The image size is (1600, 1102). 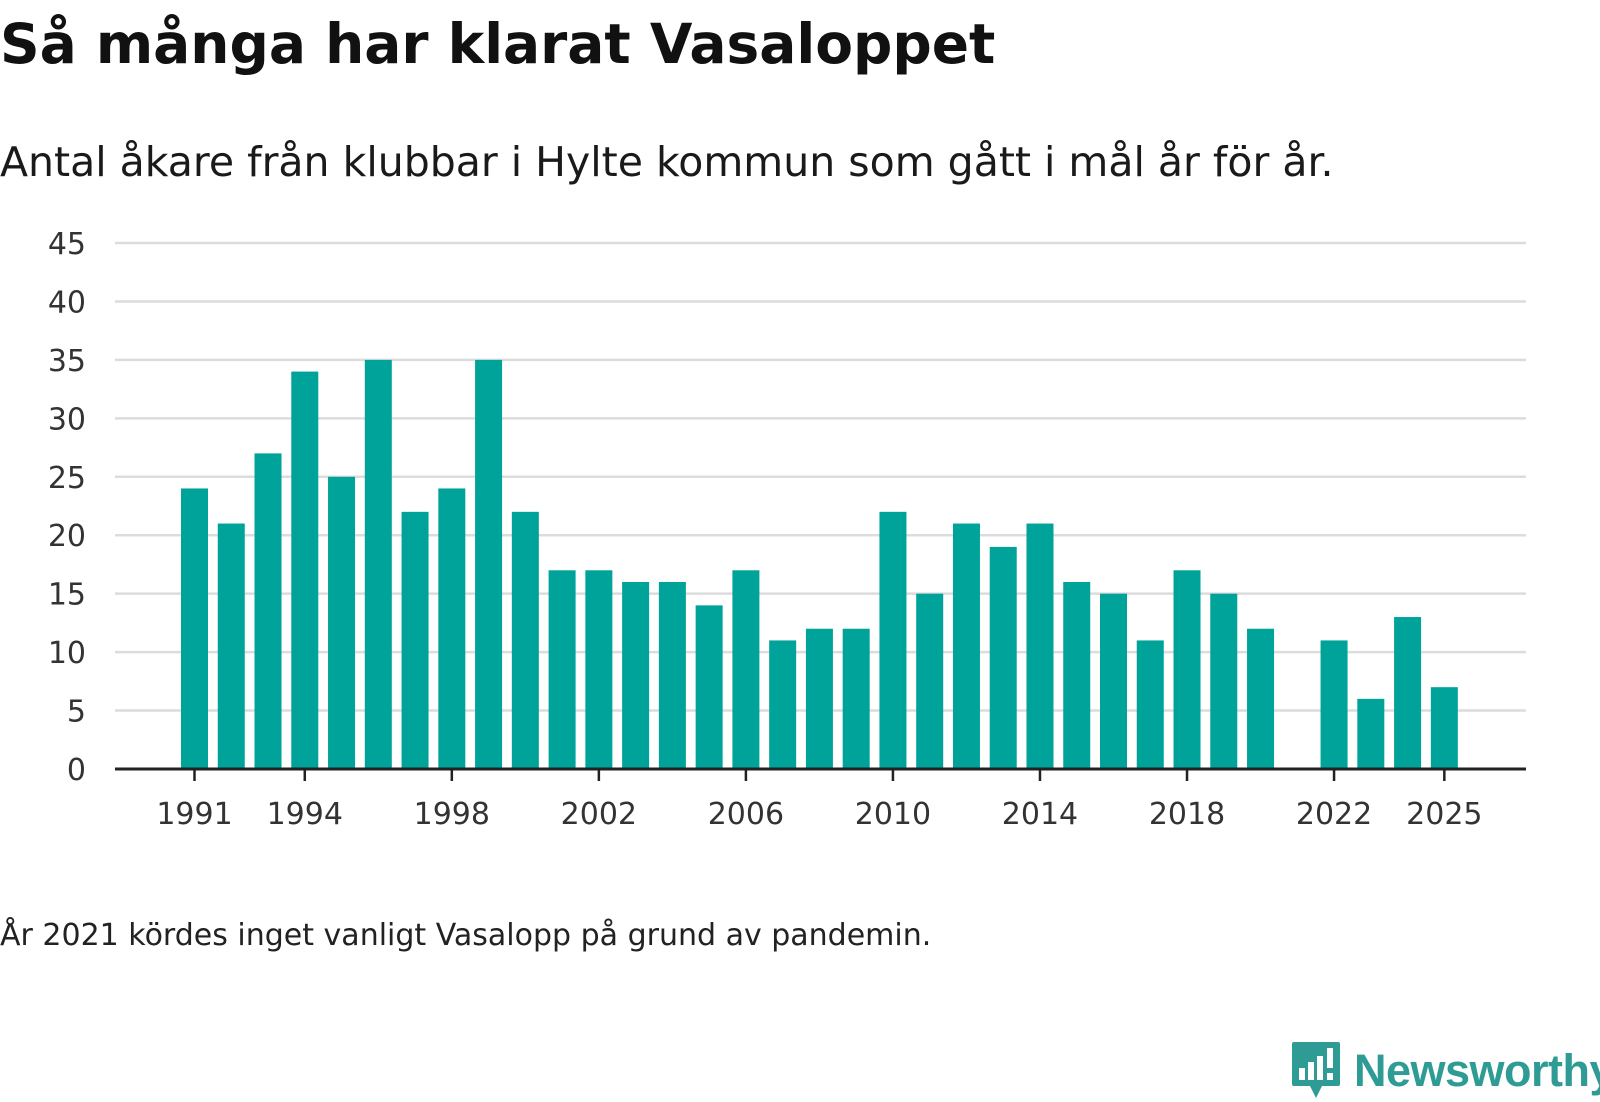 What do you see at coordinates (1444, 814) in the screenshot?
I see `x-tick-label: 2025` at bounding box center [1444, 814].